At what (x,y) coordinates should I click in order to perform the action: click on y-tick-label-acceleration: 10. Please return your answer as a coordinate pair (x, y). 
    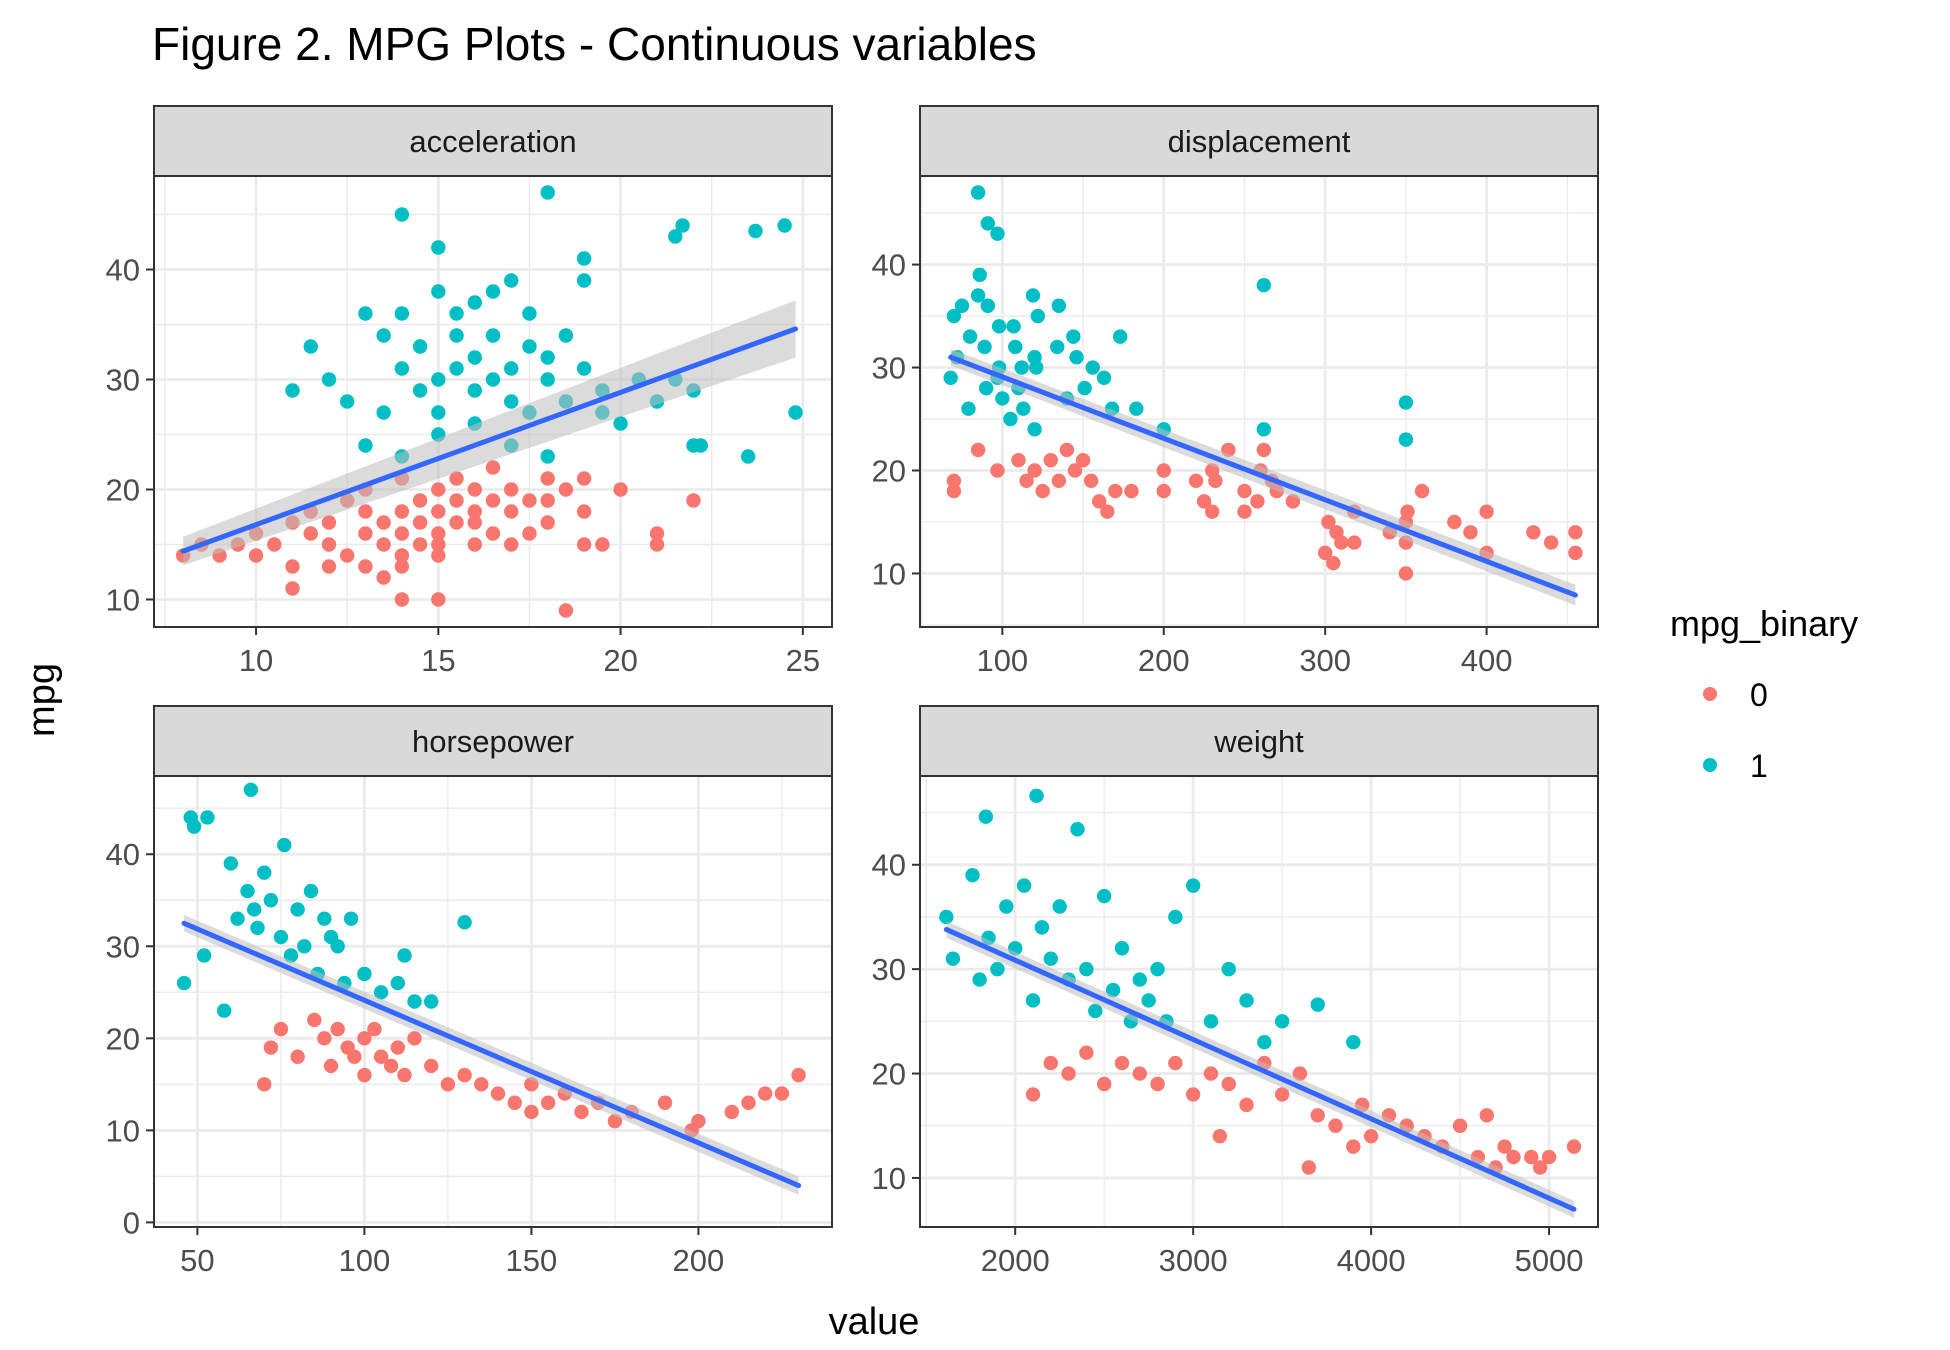
    Looking at the image, I should click on (123, 600).